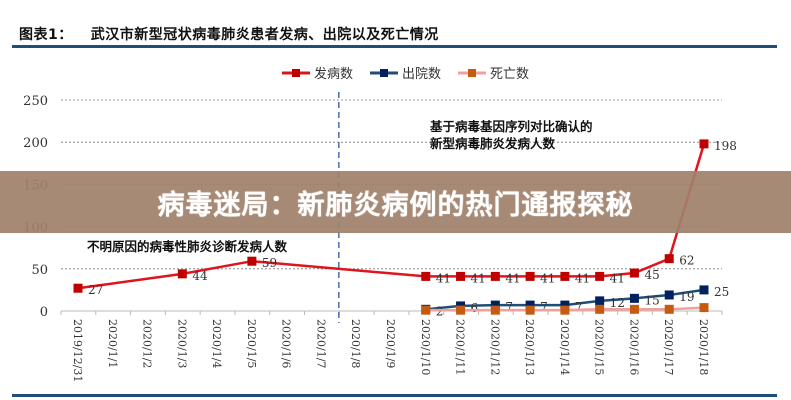 The image size is (791, 400). Describe the element at coordinates (112, 343) in the screenshot. I see `x-tick-label: 2020/1/1` at that location.